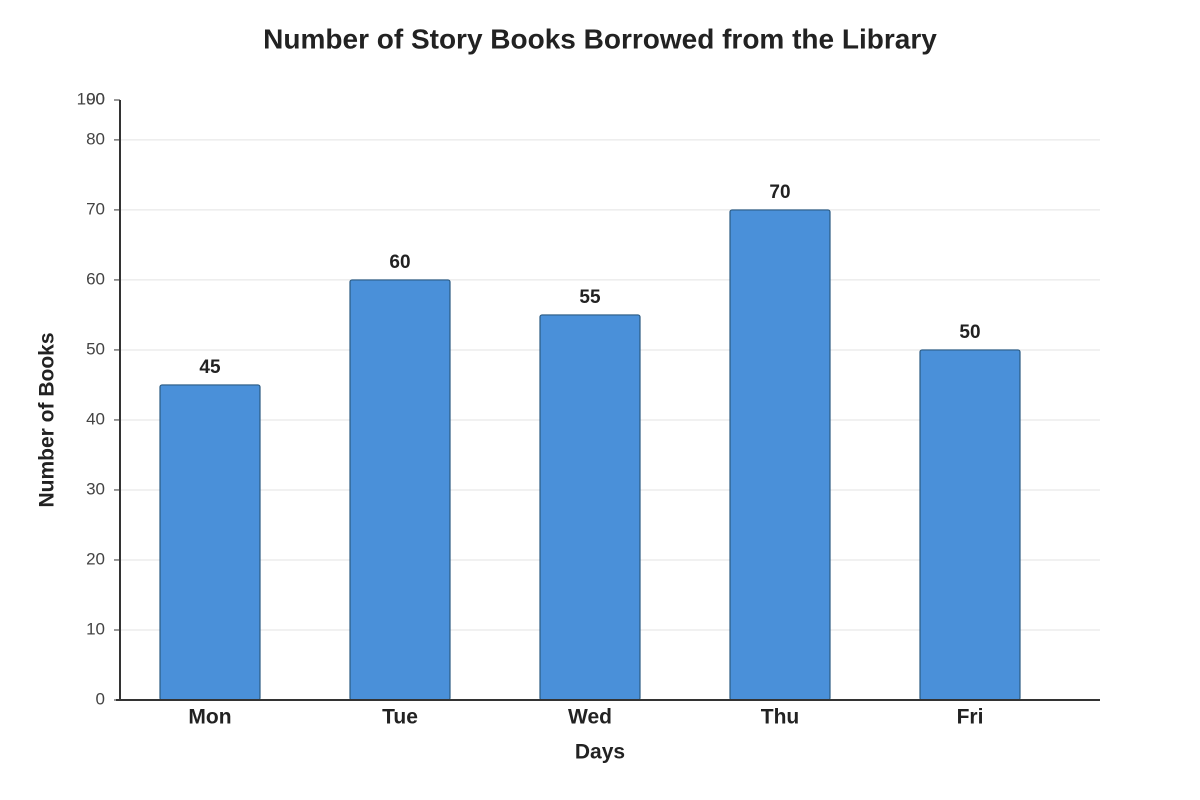 The height and width of the screenshot is (800, 1200). Describe the element at coordinates (95, 628) in the screenshot. I see `y-tick-label: 10` at that location.